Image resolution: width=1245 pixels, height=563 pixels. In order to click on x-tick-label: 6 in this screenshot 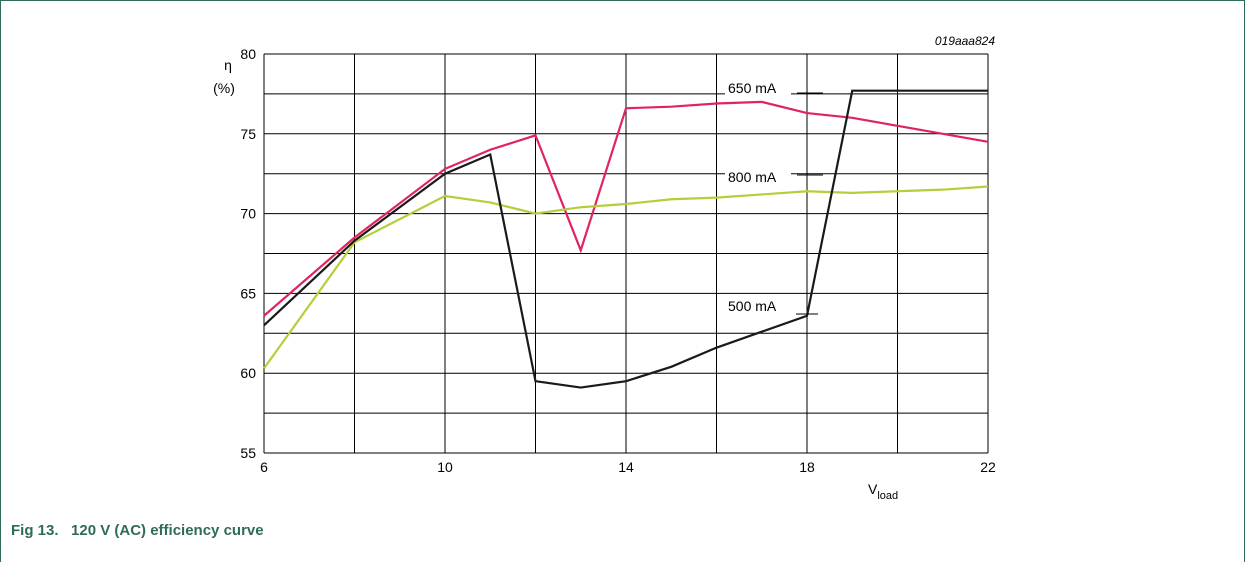, I will do `click(264, 467)`.